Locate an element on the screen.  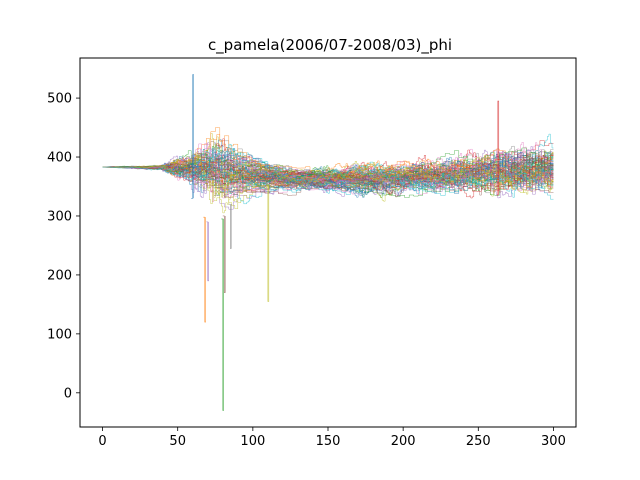
y-tick-label: 500 is located at coordinates (59, 99).